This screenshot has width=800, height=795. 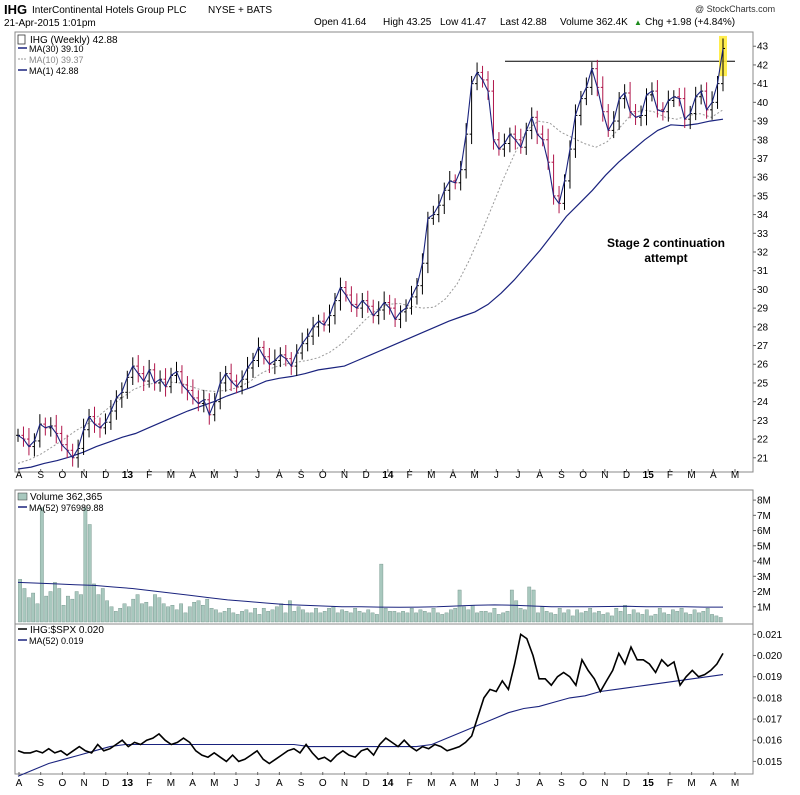 I want to click on volume-legend: Volume 362,365 MA(52) 976989.88, so click(x=60, y=502).